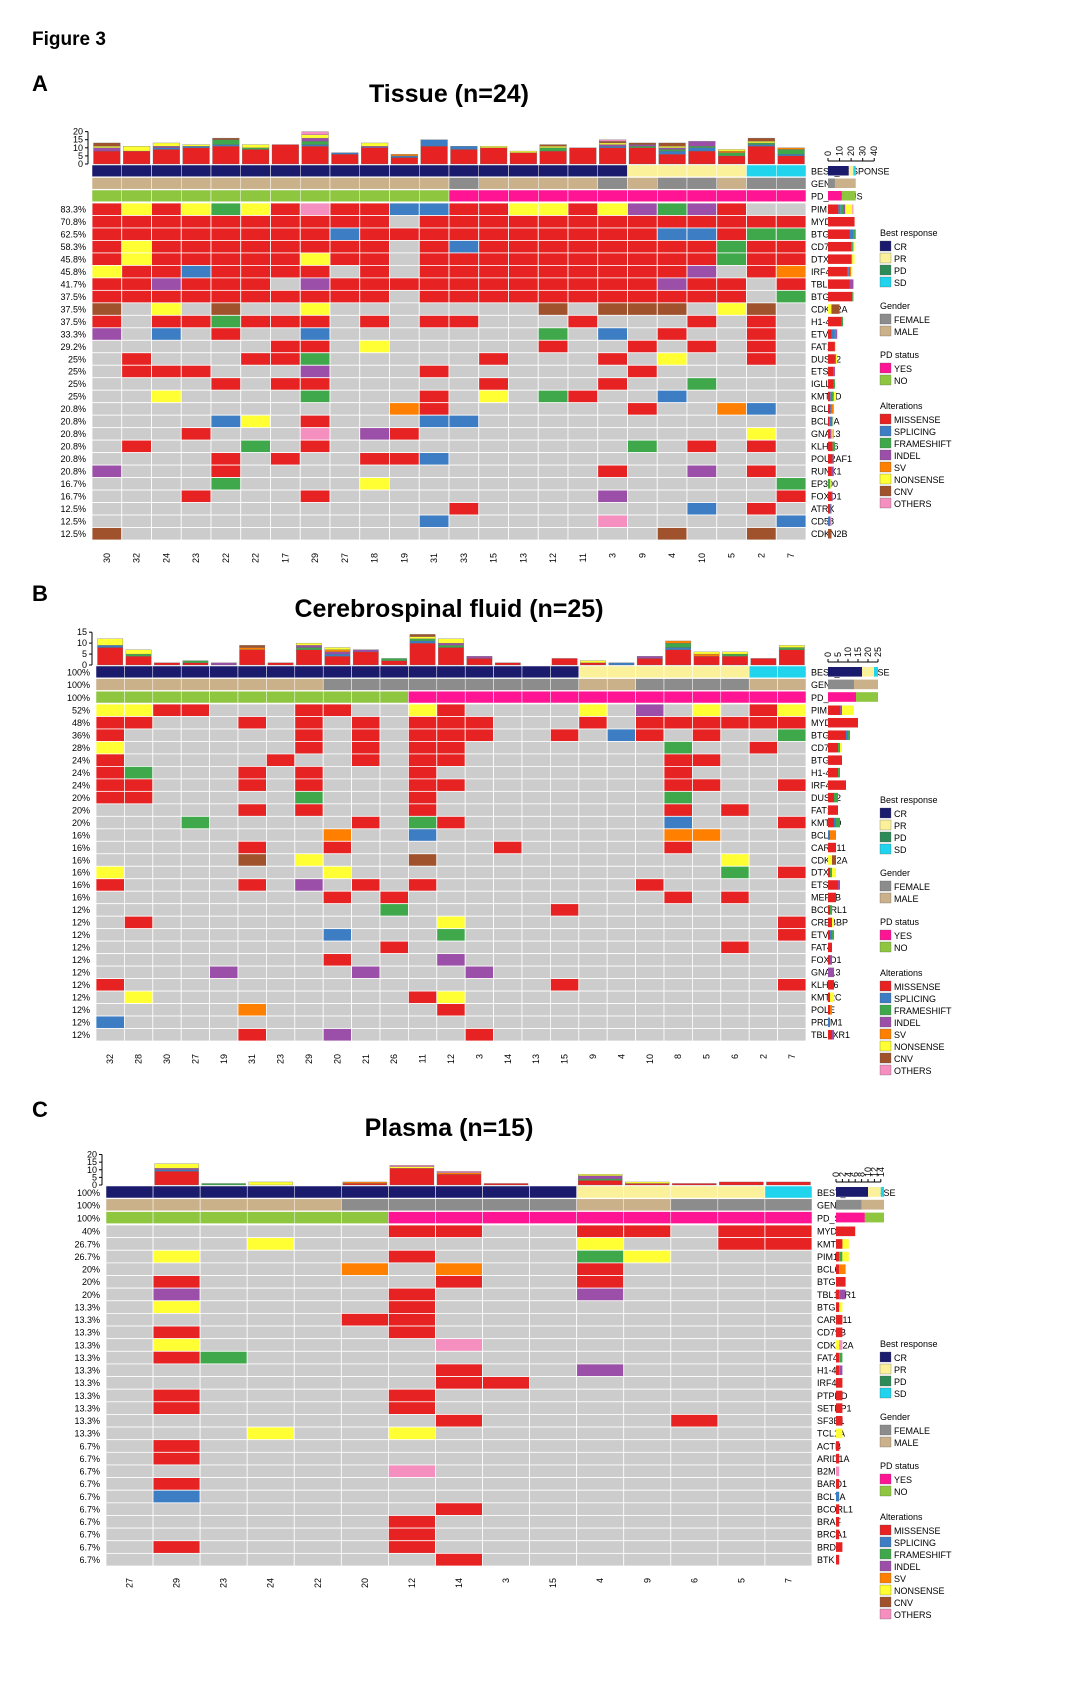 This screenshot has width=1080, height=1689. I want to click on gene-percent: 12%, so click(81, 998).